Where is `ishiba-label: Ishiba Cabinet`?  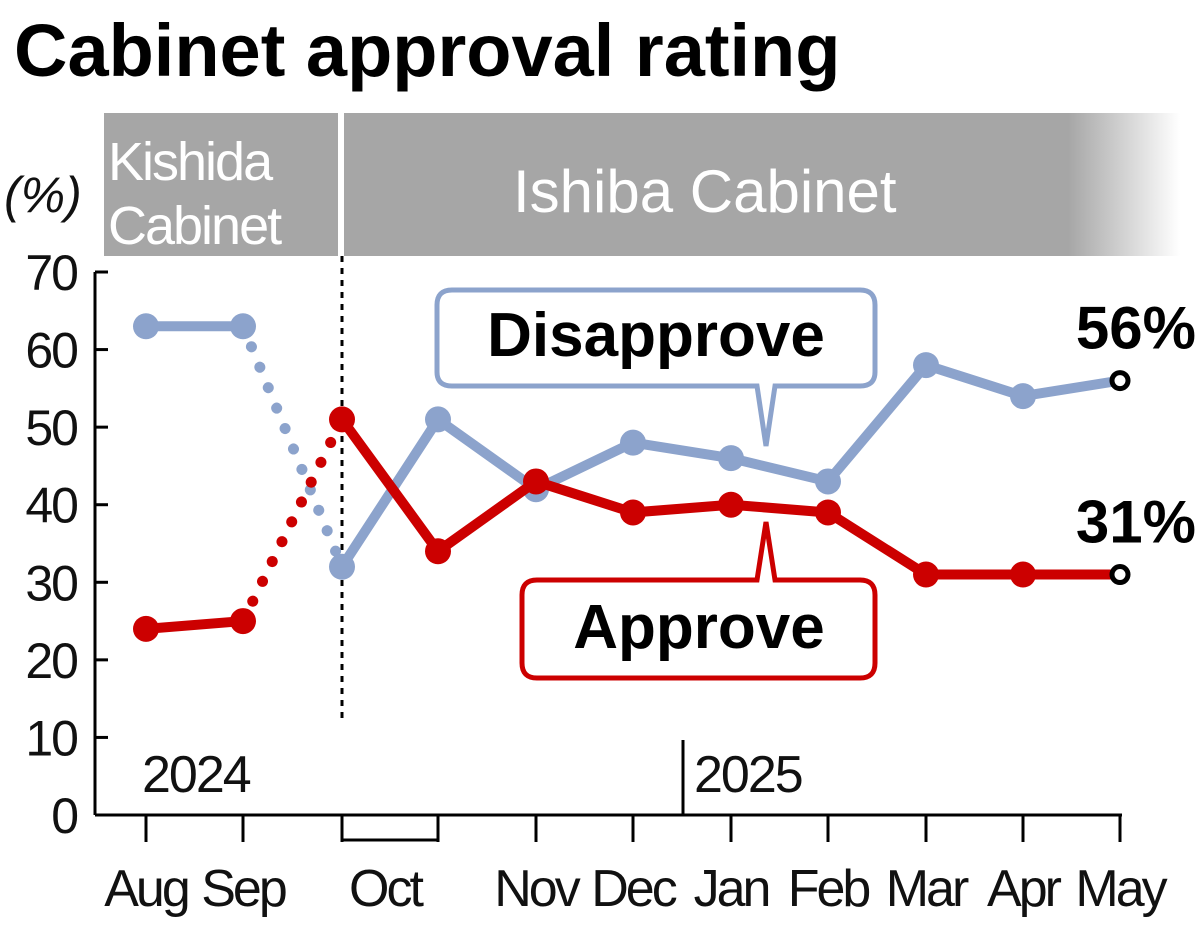
ishiba-label: Ishiba Cabinet is located at coordinates (705, 191).